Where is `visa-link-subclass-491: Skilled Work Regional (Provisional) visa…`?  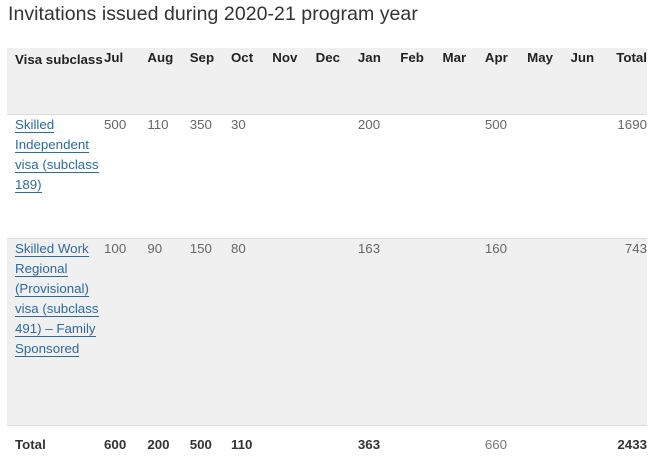 visa-link-subclass-491: Skilled Work Regional (Provisional) visa… is located at coordinates (57, 298).